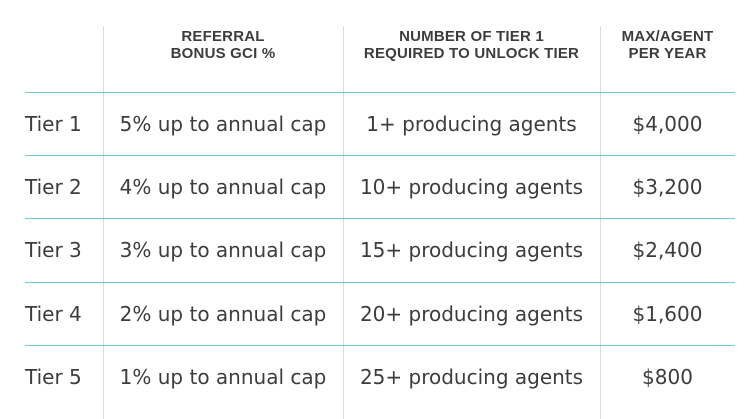  I want to click on bonus-cell: 3% up to annual cap, so click(223, 249).